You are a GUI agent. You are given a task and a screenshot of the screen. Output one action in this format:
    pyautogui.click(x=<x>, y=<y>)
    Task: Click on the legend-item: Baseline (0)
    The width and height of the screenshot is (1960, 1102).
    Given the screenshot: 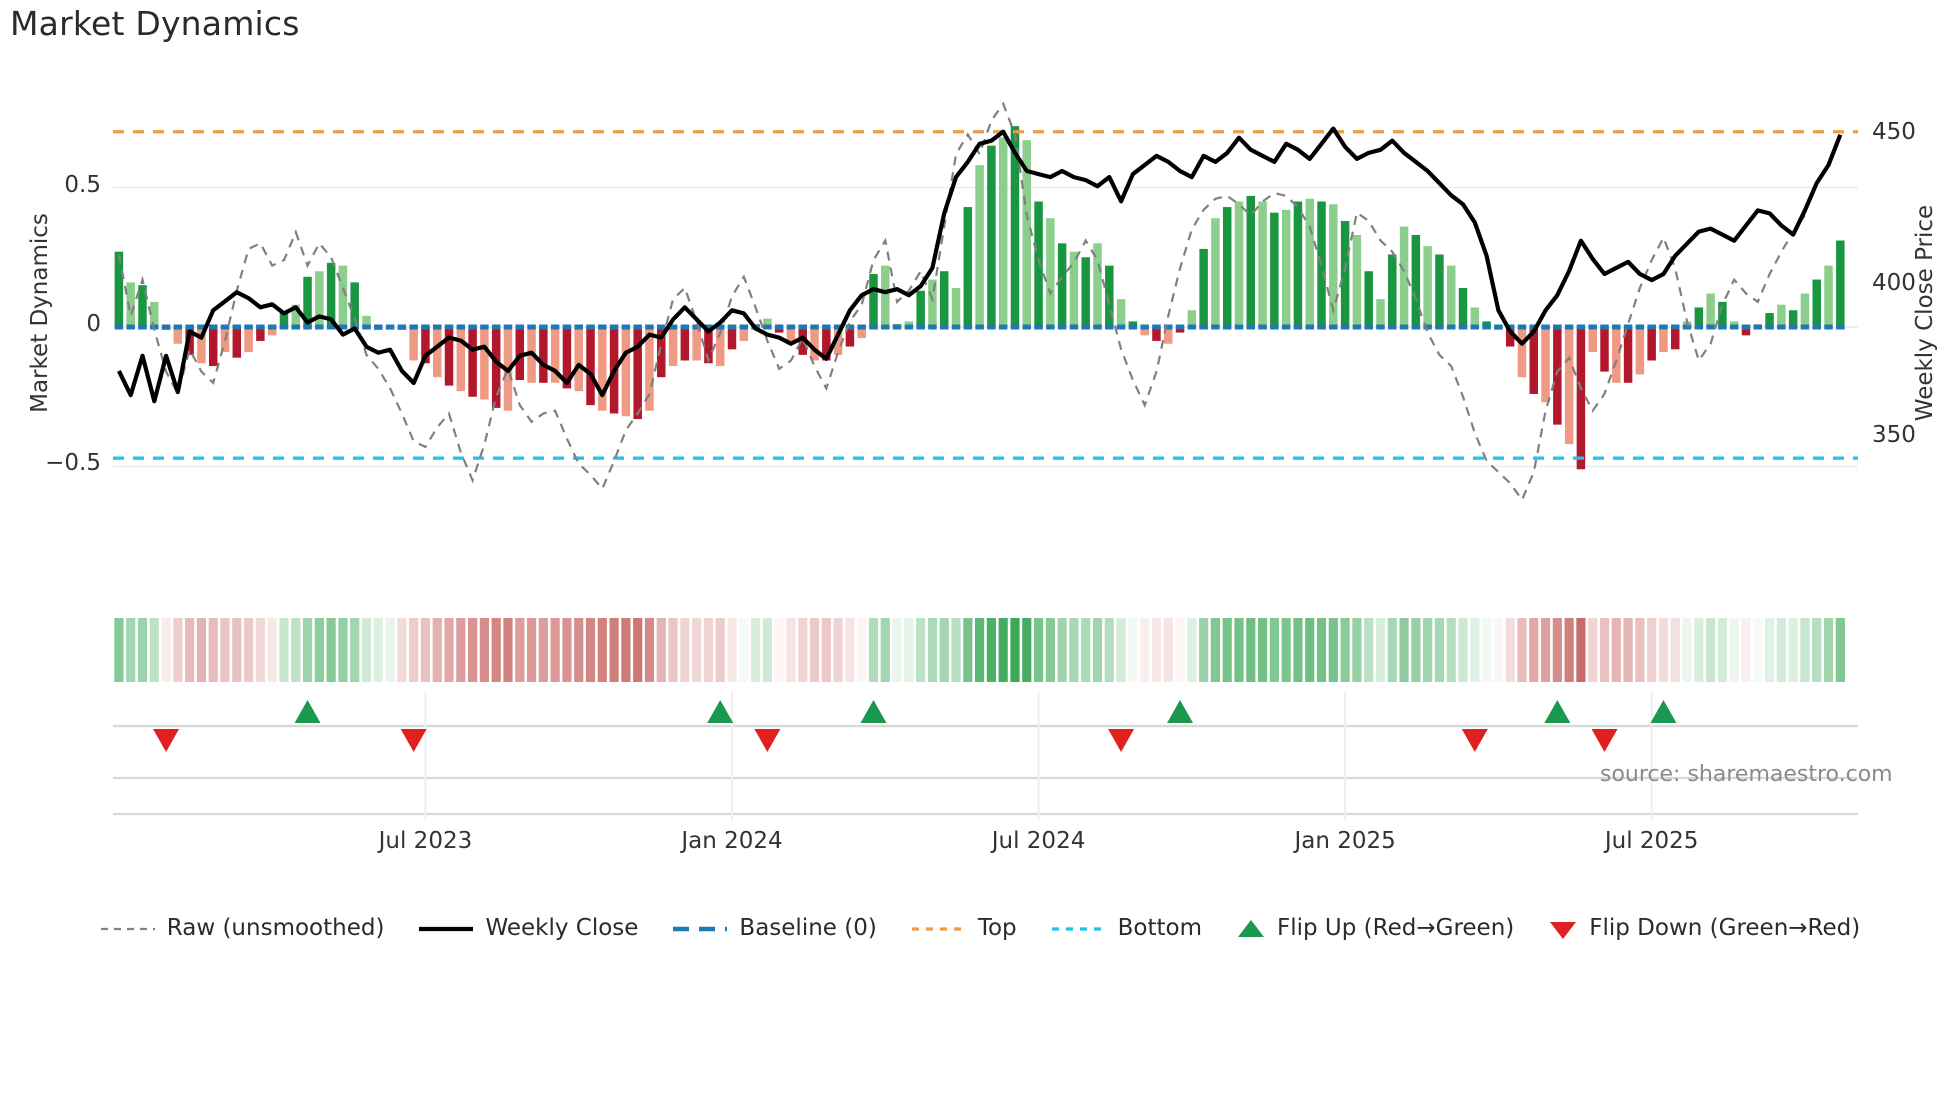 What is the action you would take?
    pyautogui.click(x=774, y=928)
    